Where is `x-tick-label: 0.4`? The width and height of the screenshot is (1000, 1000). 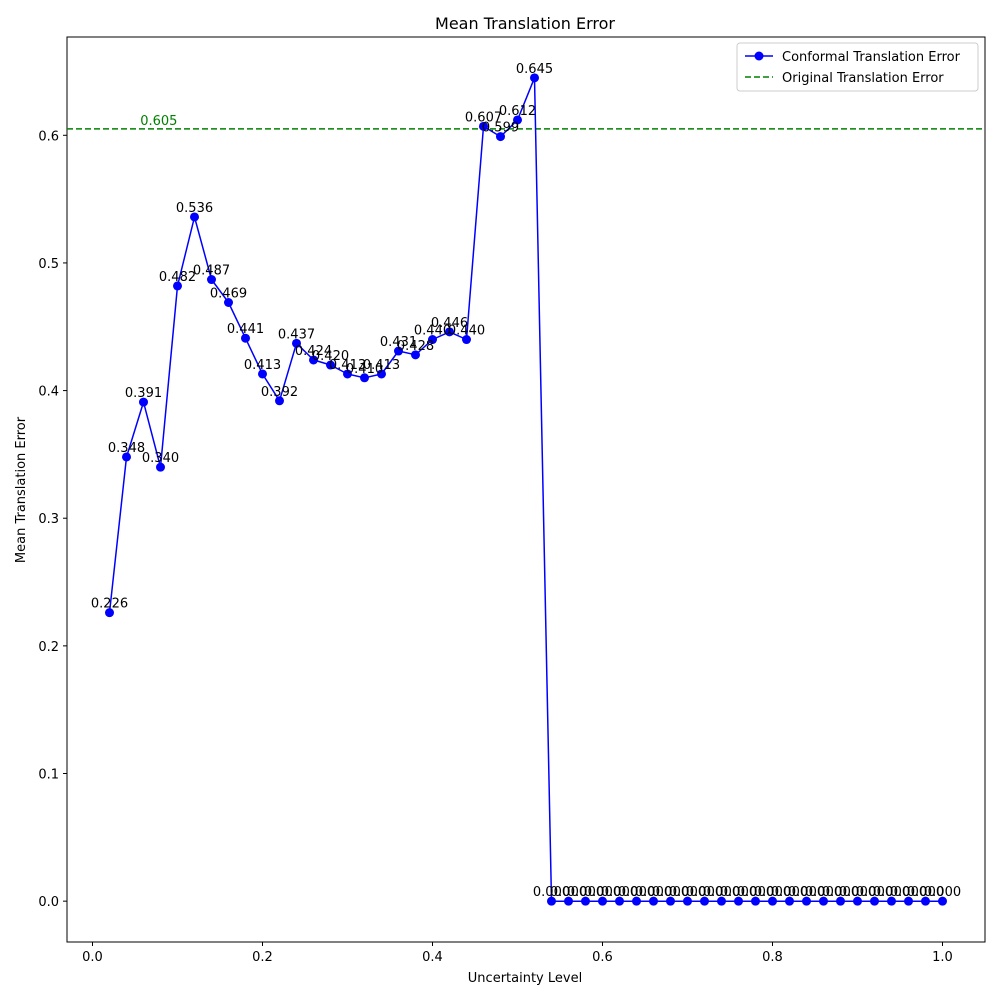
x-tick-label: 0.4 is located at coordinates (432, 957).